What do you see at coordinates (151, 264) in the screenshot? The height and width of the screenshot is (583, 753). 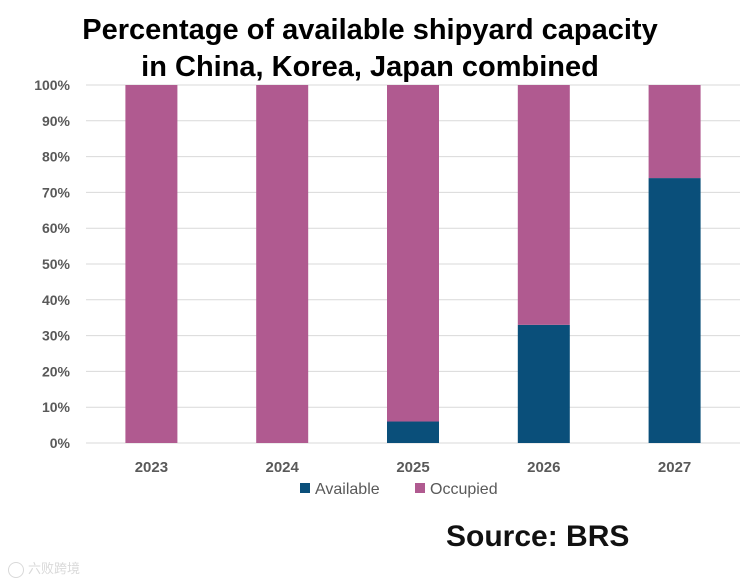 I see `bar-occupied-2023` at bounding box center [151, 264].